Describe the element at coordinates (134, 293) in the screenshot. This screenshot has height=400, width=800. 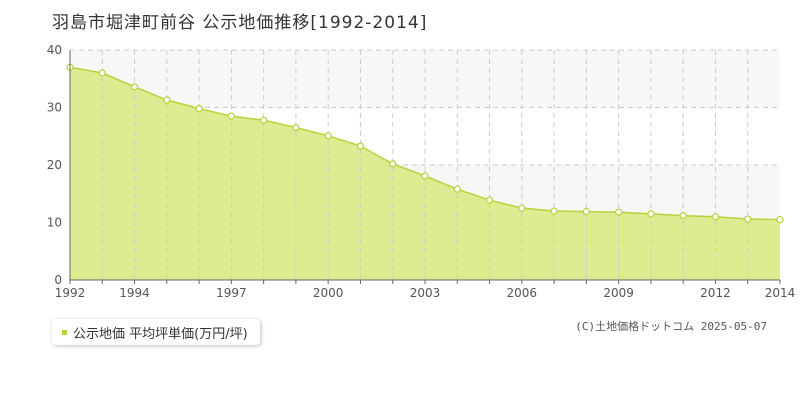
I see `x-tick-label: 1994` at that location.